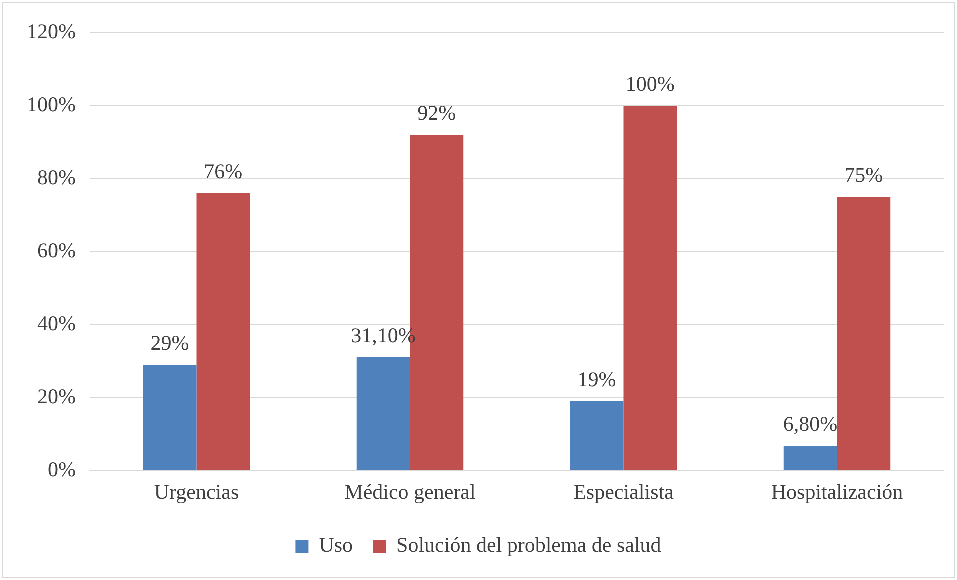 The image size is (957, 580). I want to click on legend-label: Solución del problema de salud, so click(529, 545).